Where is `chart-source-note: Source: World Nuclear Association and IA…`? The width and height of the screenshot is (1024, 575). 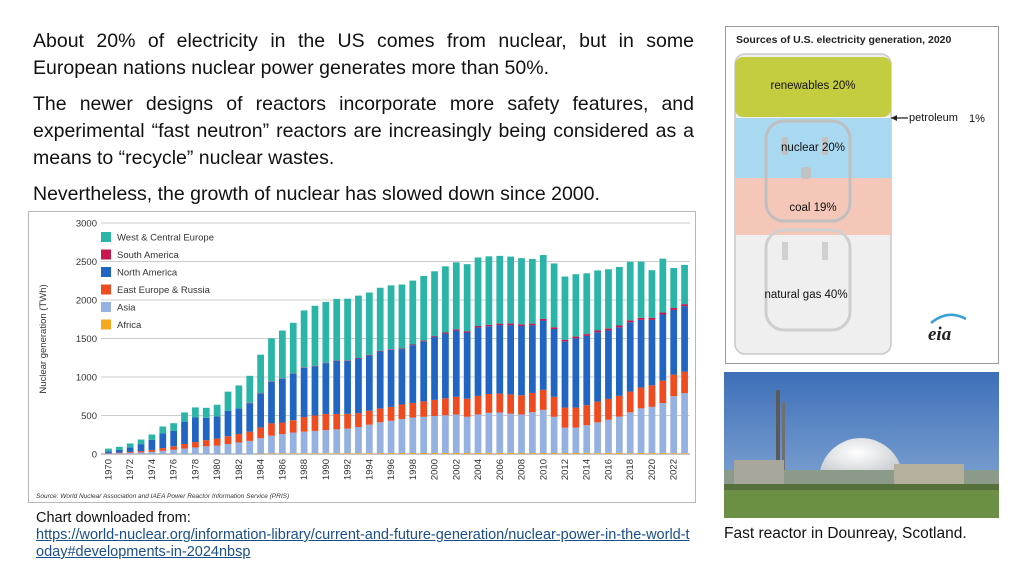
chart-source-note: Source: World Nuclear Association and IA… is located at coordinates (162, 496).